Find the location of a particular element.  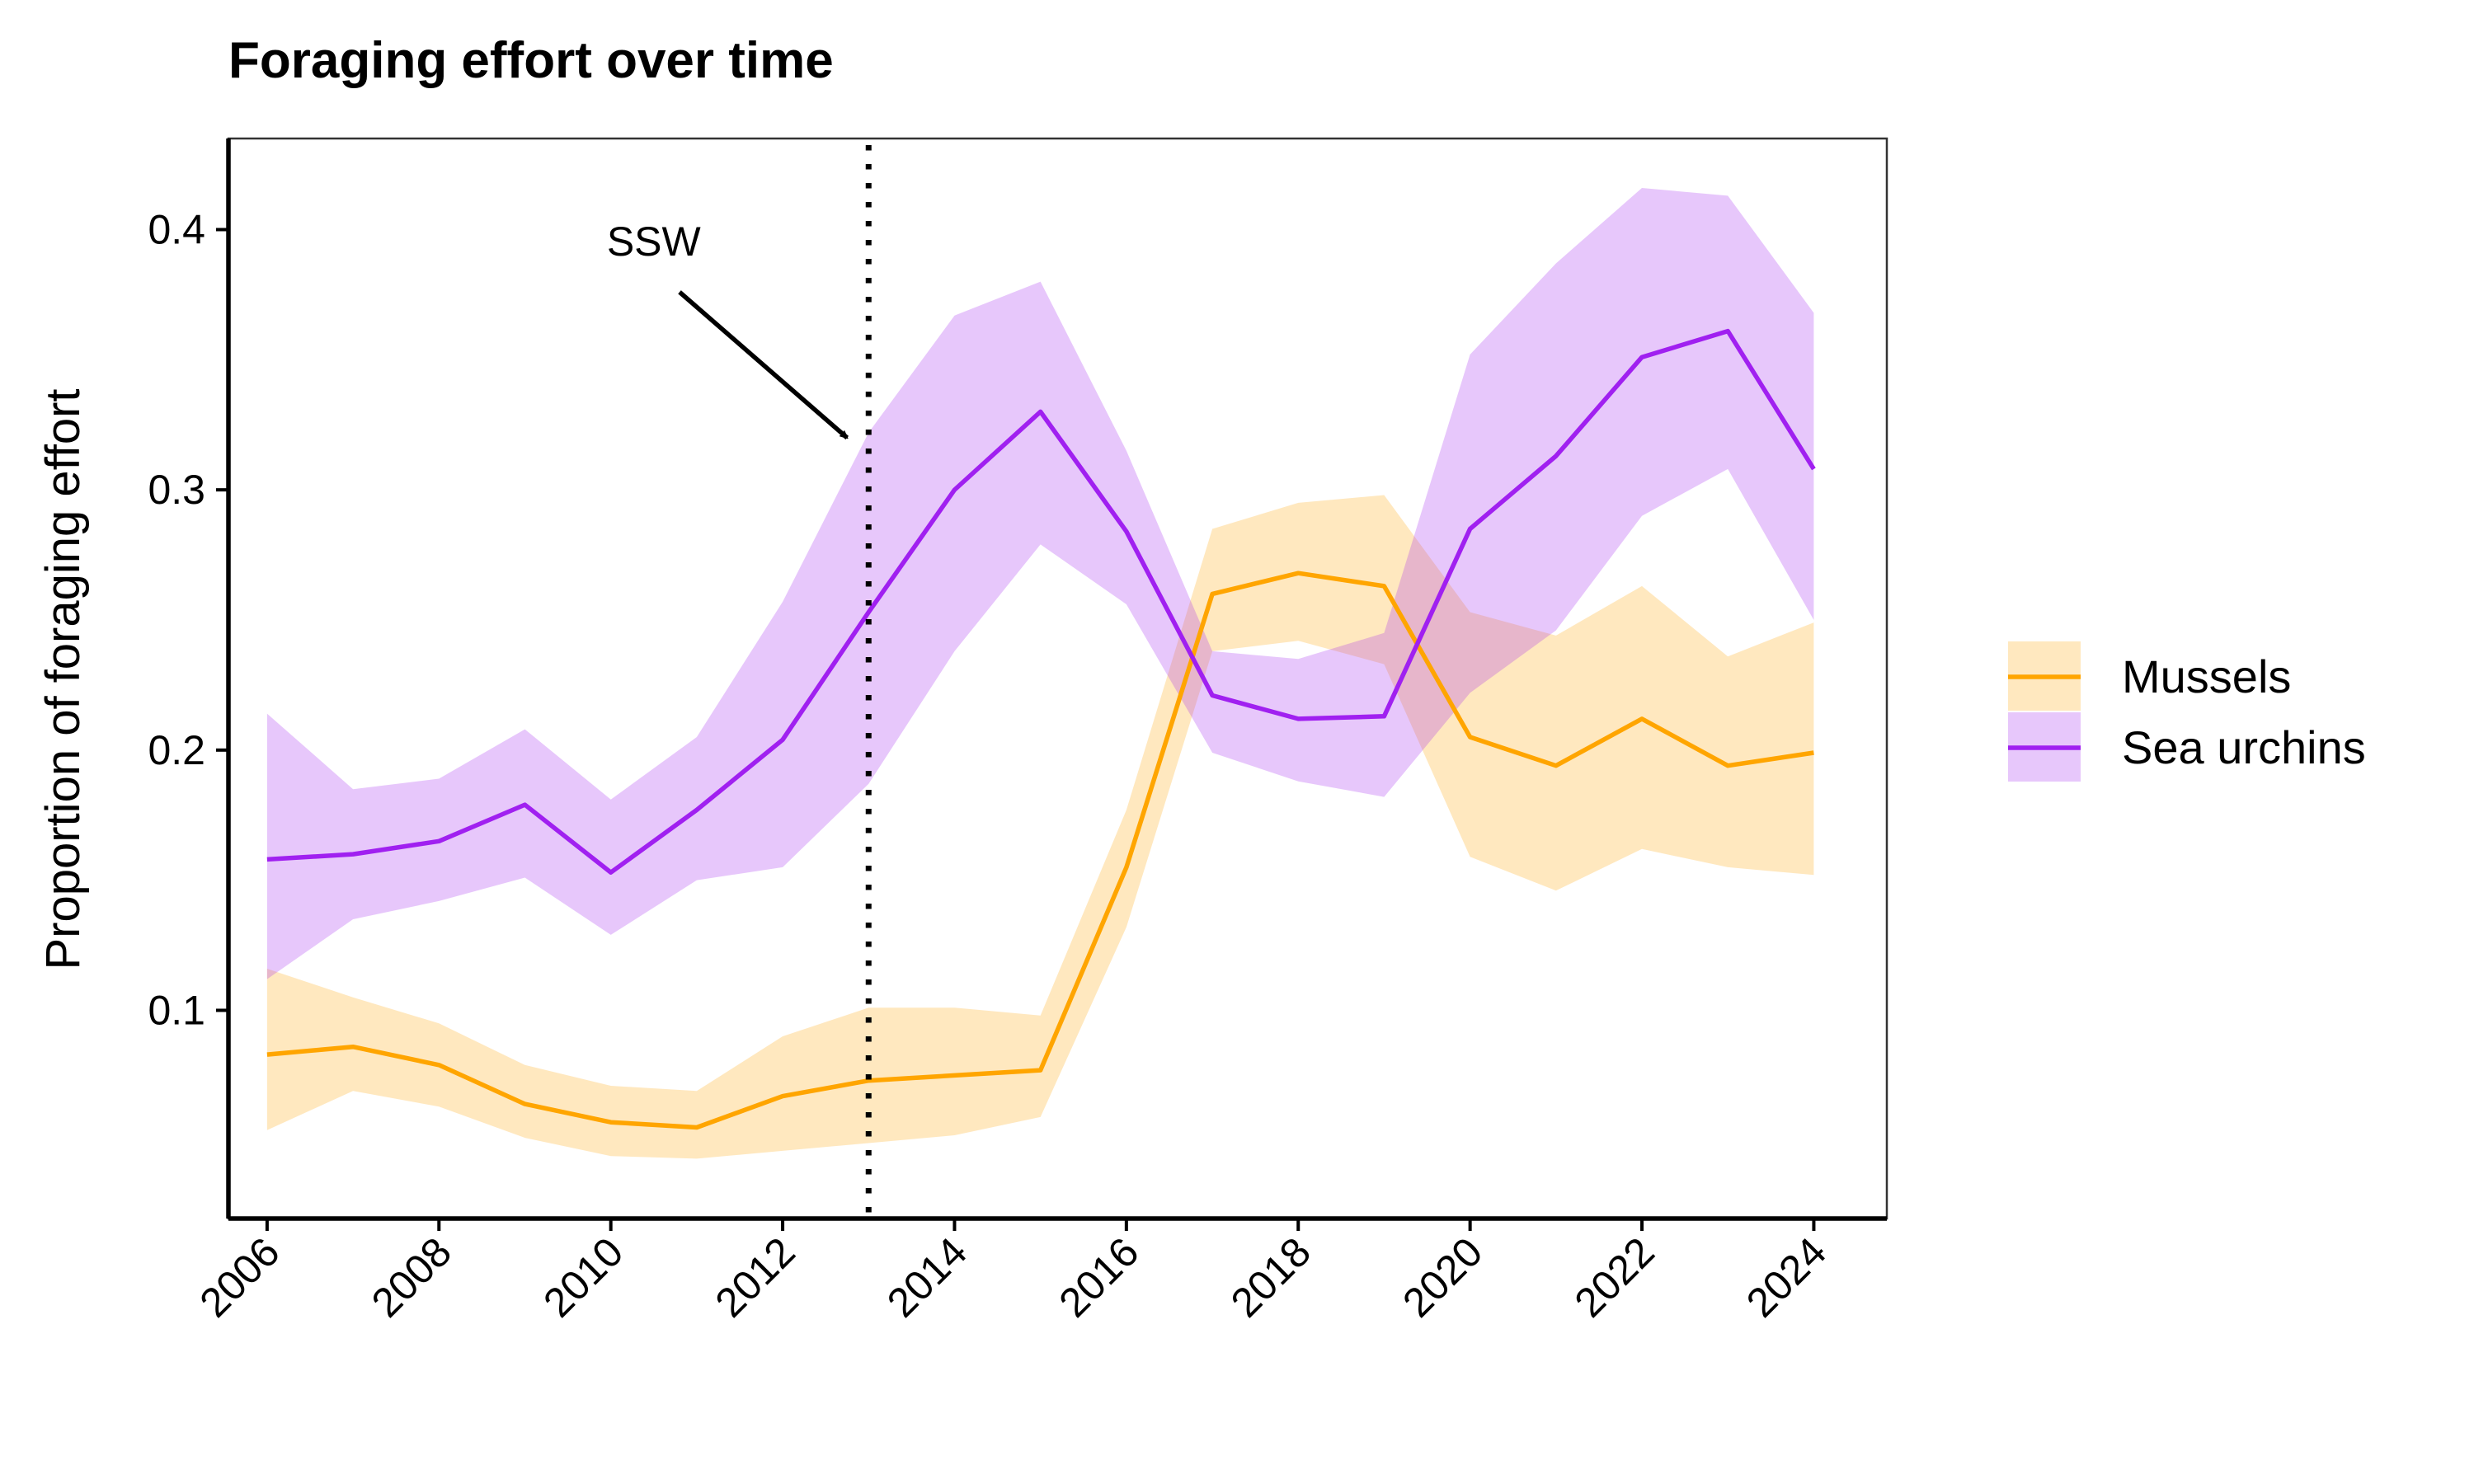

x-tick-label: 2016 is located at coordinates (1098, 1277).